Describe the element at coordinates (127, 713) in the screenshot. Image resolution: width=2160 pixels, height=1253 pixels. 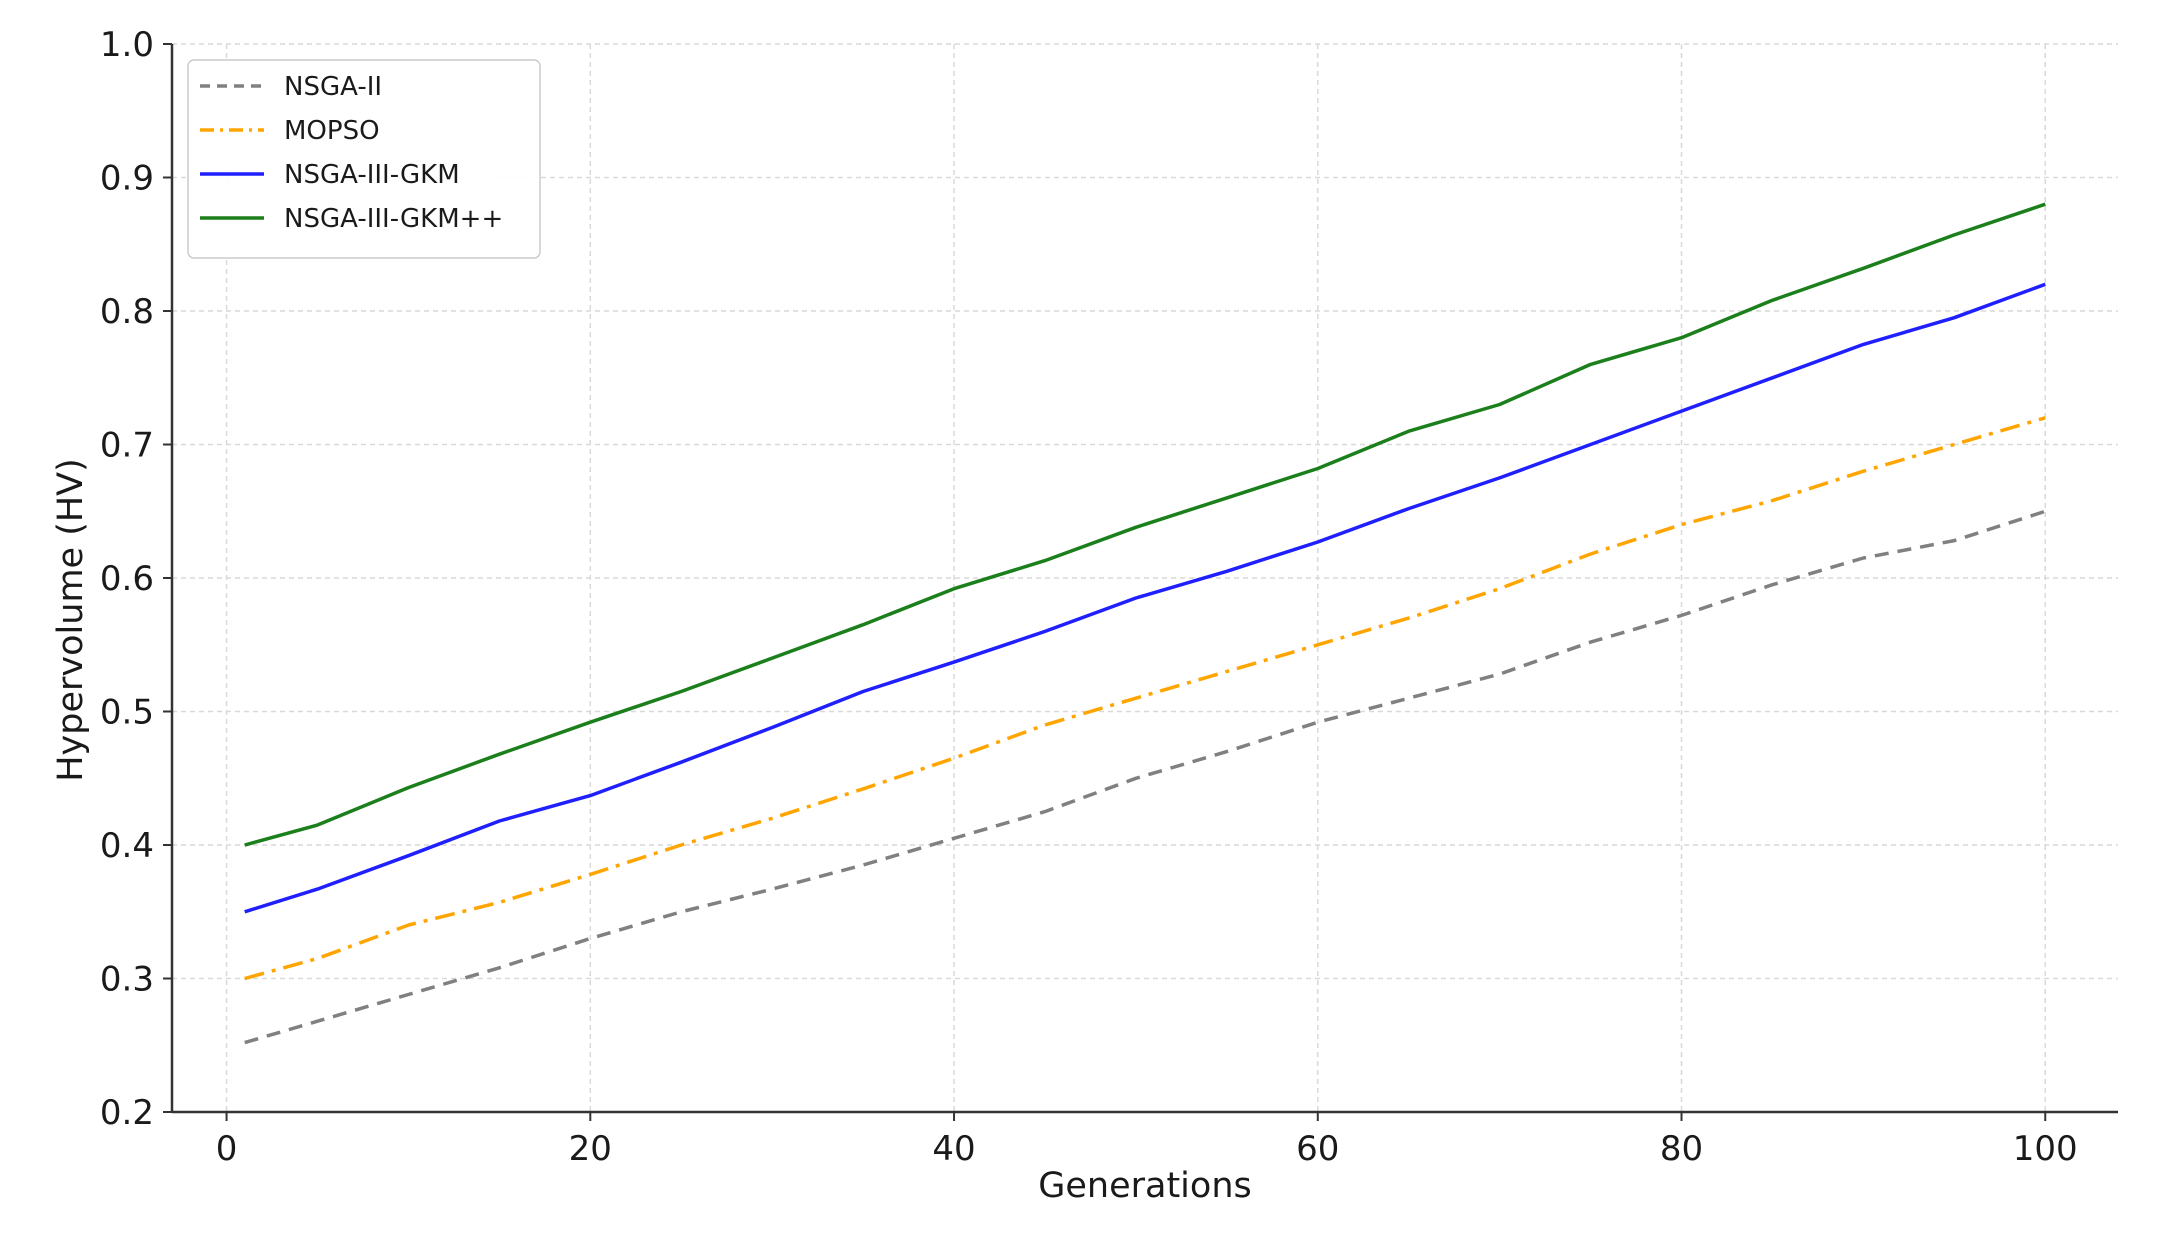
I see `y-tick-label: 0.5` at that location.